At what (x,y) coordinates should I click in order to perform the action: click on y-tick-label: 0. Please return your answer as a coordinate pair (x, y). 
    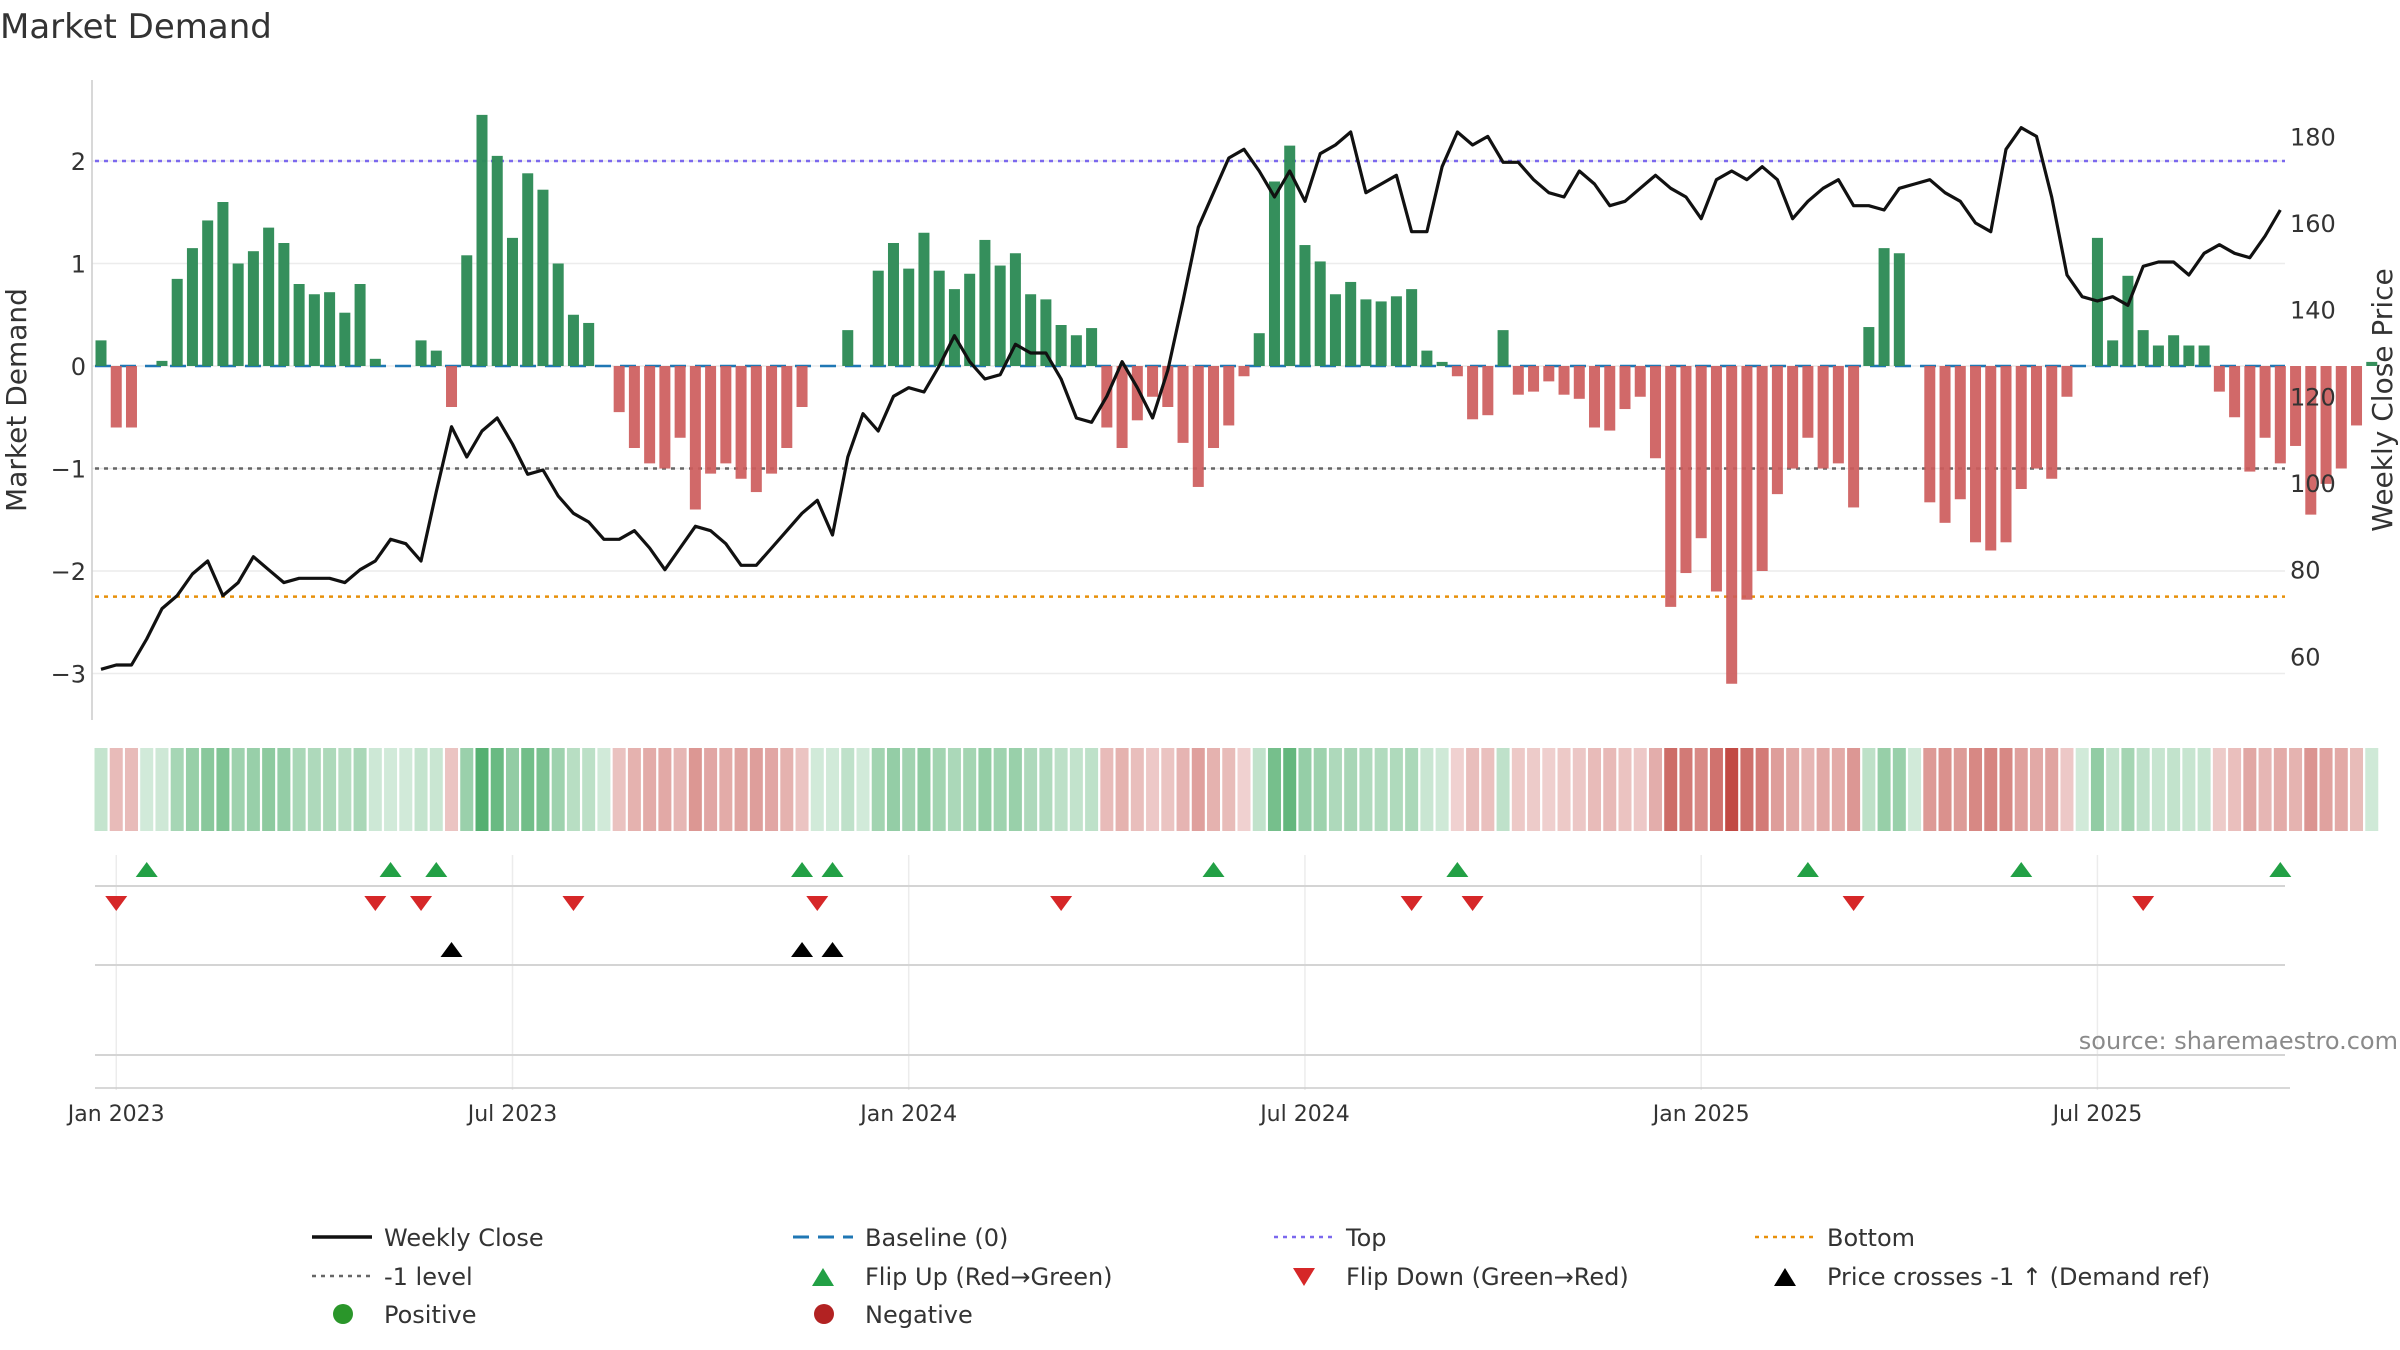
    Looking at the image, I should click on (78, 367).